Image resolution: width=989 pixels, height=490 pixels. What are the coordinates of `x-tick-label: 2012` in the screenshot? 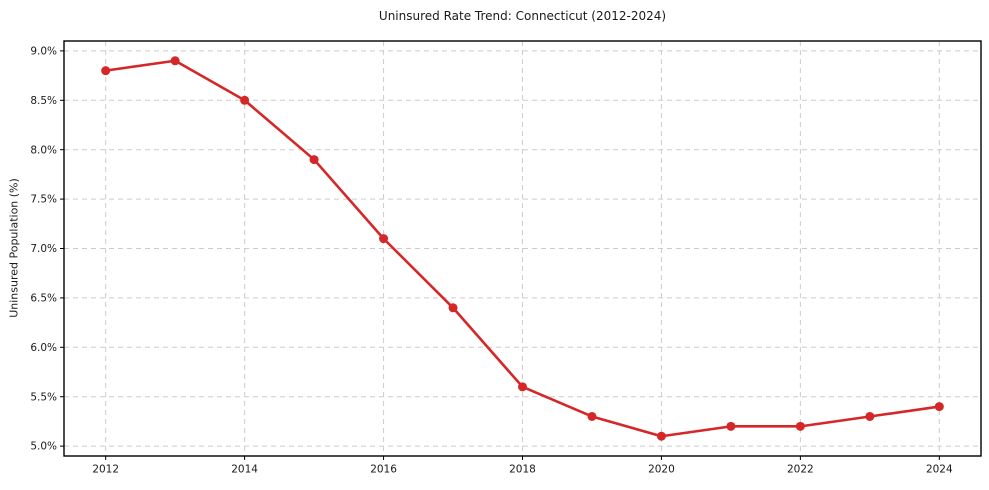 It's located at (105, 470).